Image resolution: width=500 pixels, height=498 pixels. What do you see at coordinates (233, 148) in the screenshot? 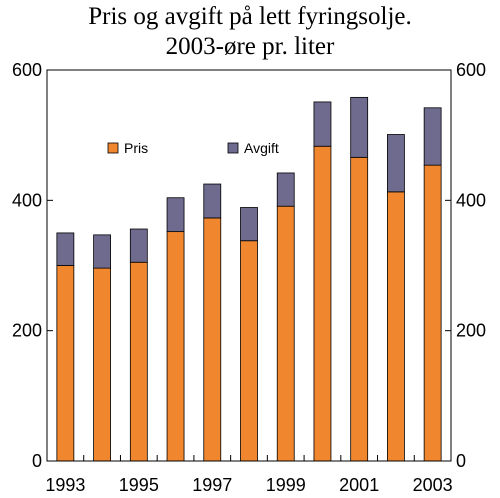
I see `legend-swatch-avgift` at bounding box center [233, 148].